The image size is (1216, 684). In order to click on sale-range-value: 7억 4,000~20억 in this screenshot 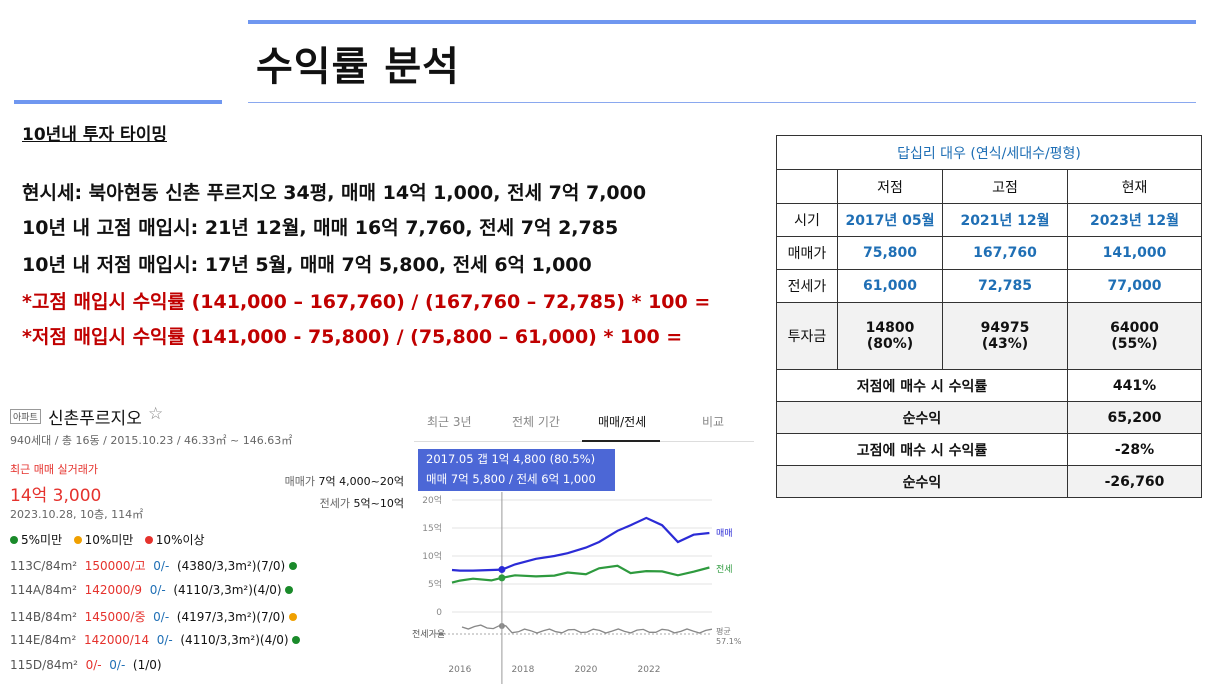, I will do `click(361, 481)`.